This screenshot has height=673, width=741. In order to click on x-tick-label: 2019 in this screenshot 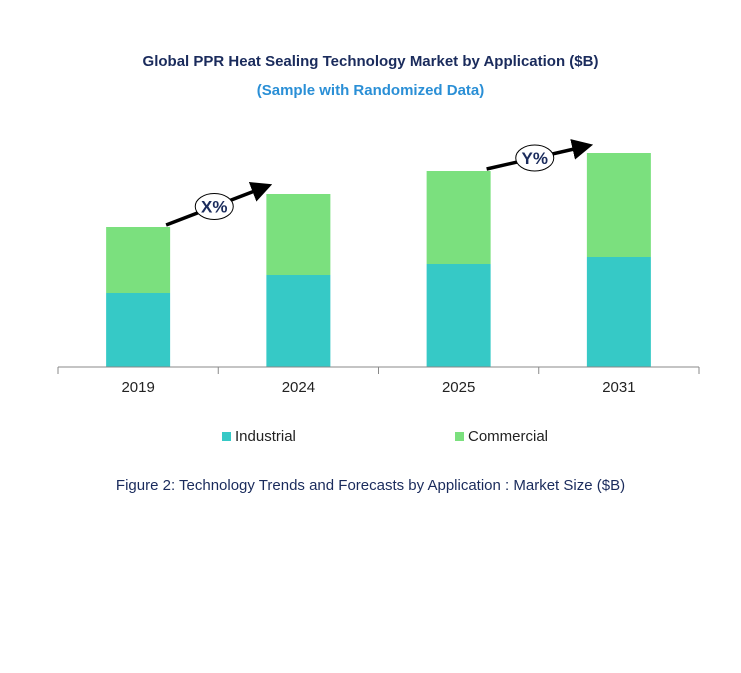, I will do `click(137, 387)`.